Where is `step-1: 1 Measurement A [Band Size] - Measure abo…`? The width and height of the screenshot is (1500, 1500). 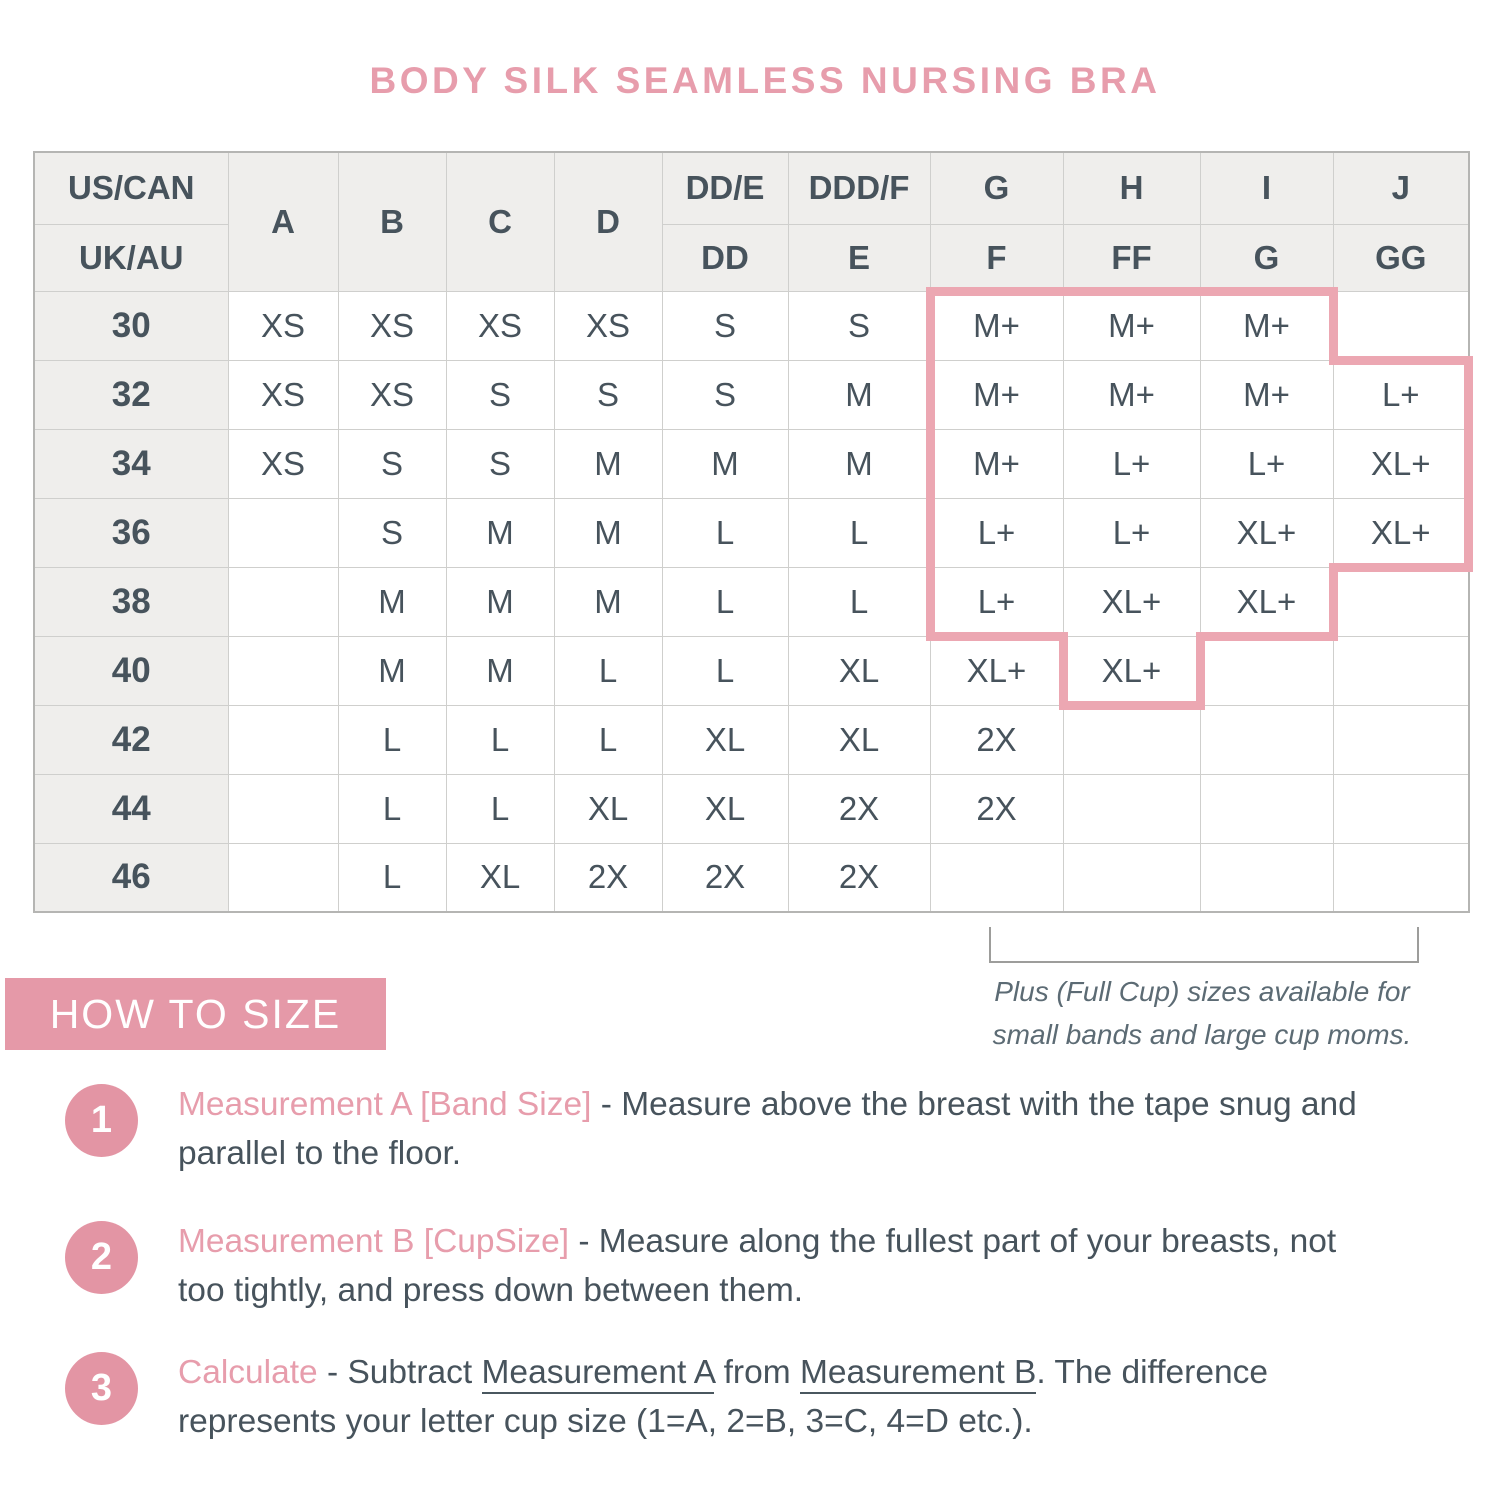 step-1: 1 Measurement A [Band Size] - Measure abo… is located at coordinates (767, 1129).